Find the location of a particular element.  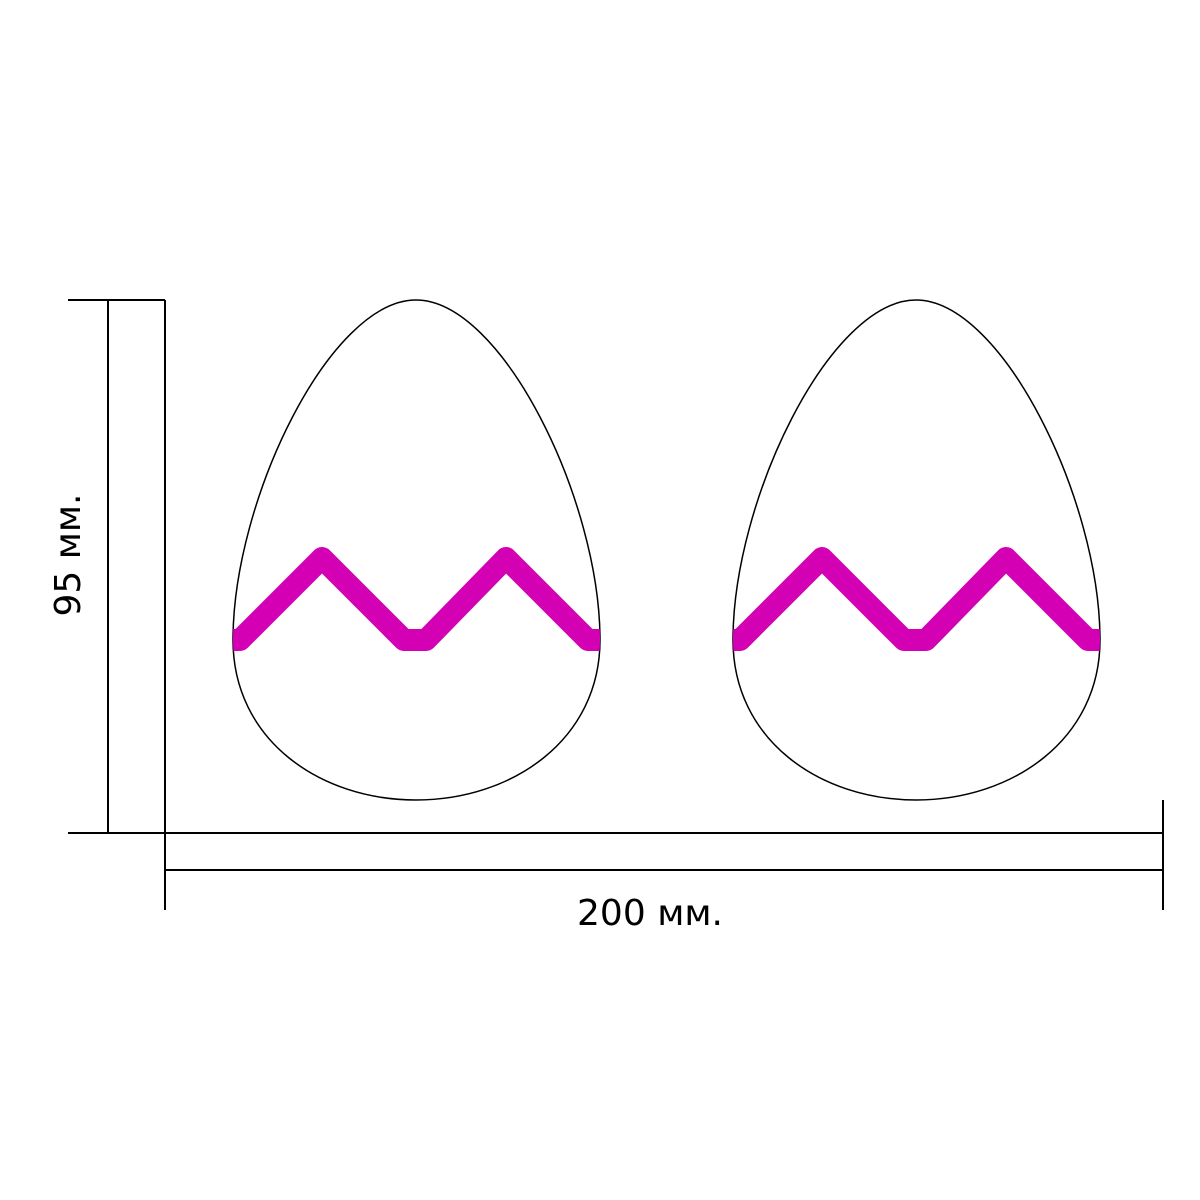

height-dimension is located at coordinates (117, 566).